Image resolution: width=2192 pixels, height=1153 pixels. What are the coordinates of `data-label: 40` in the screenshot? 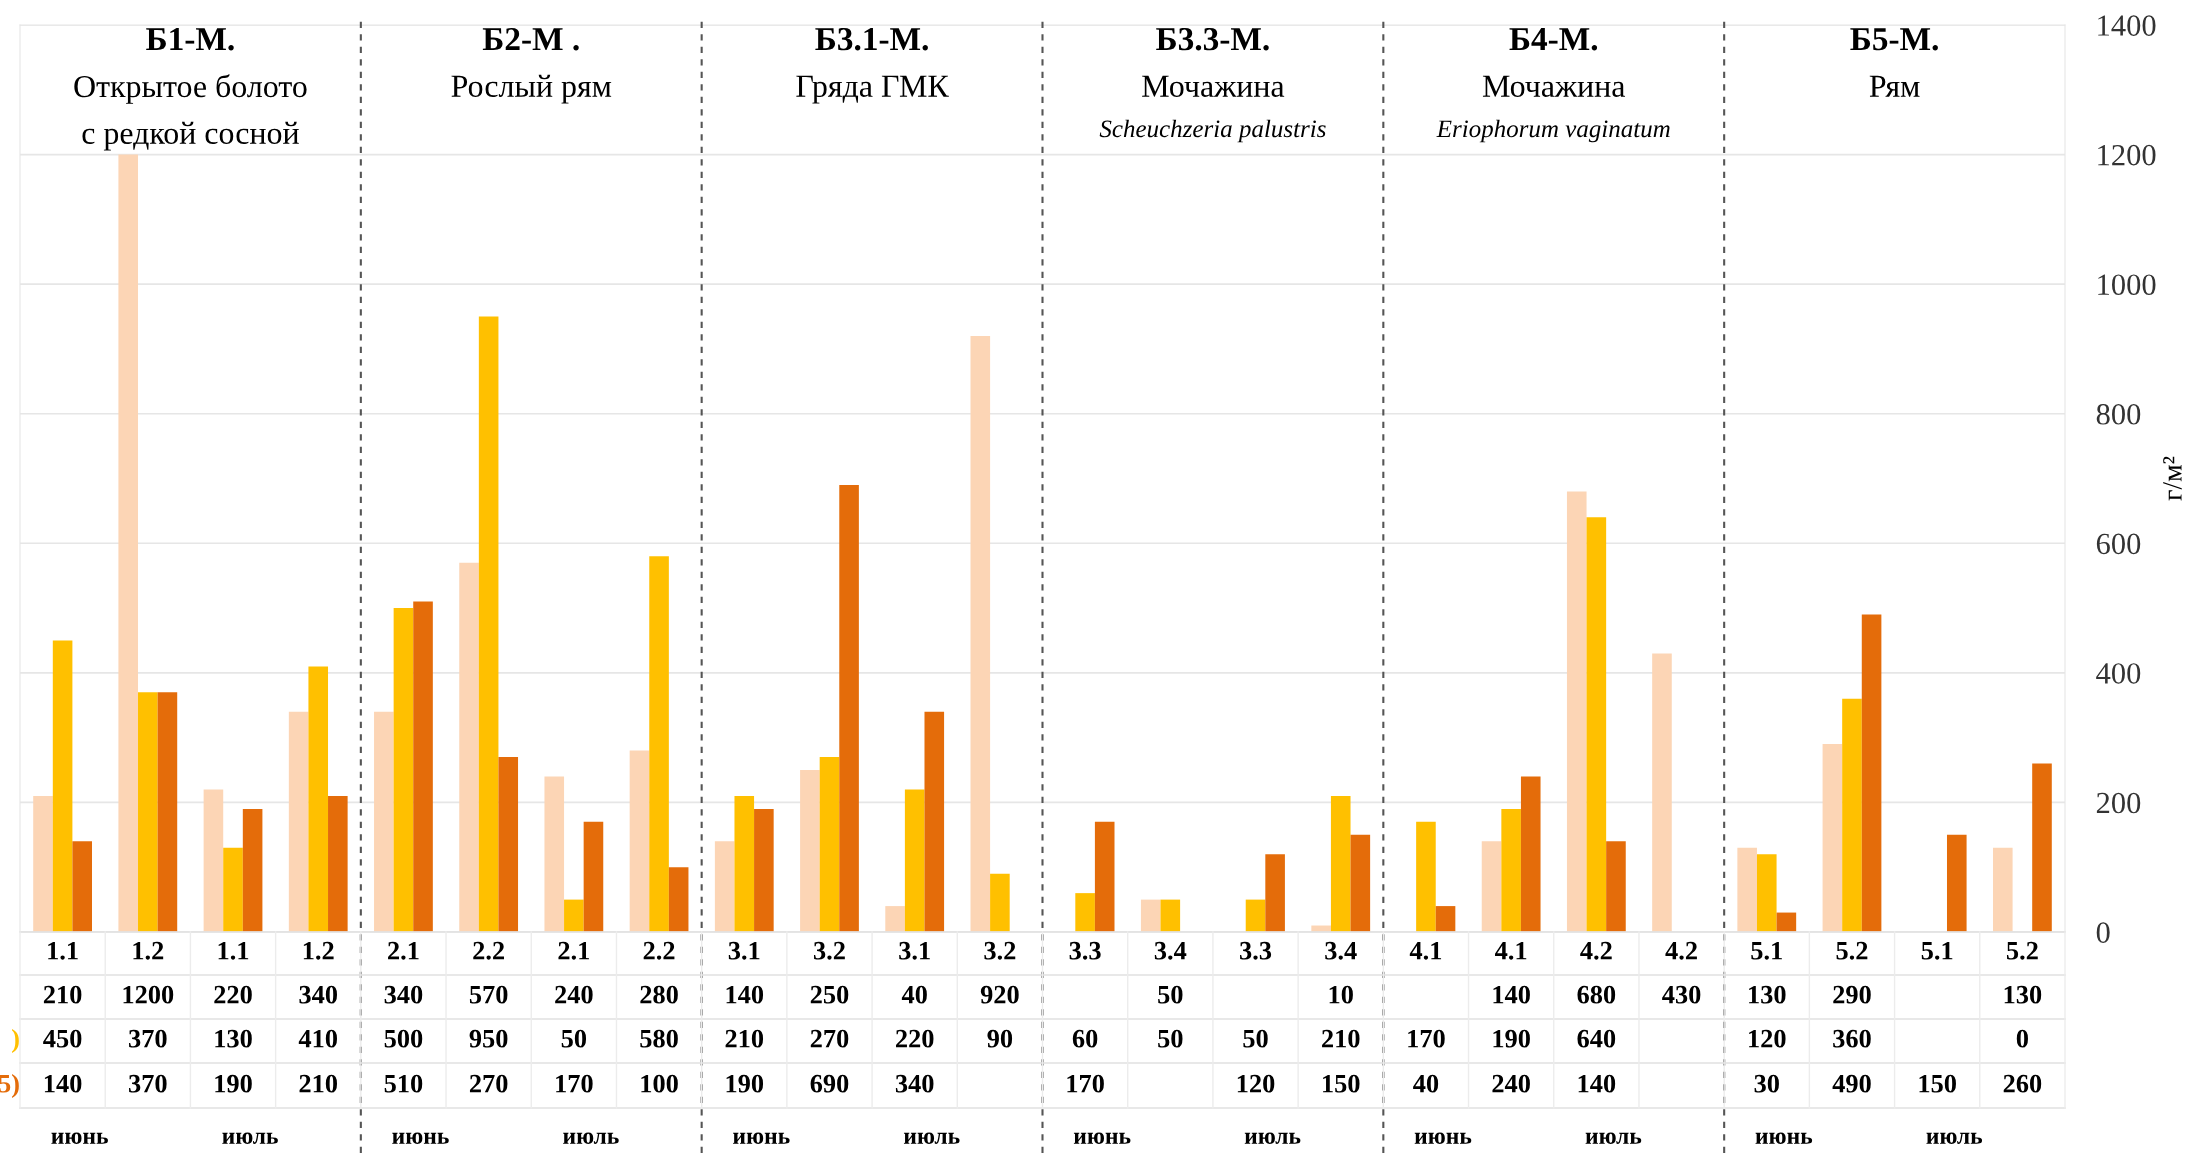 It's located at (1426, 1083).